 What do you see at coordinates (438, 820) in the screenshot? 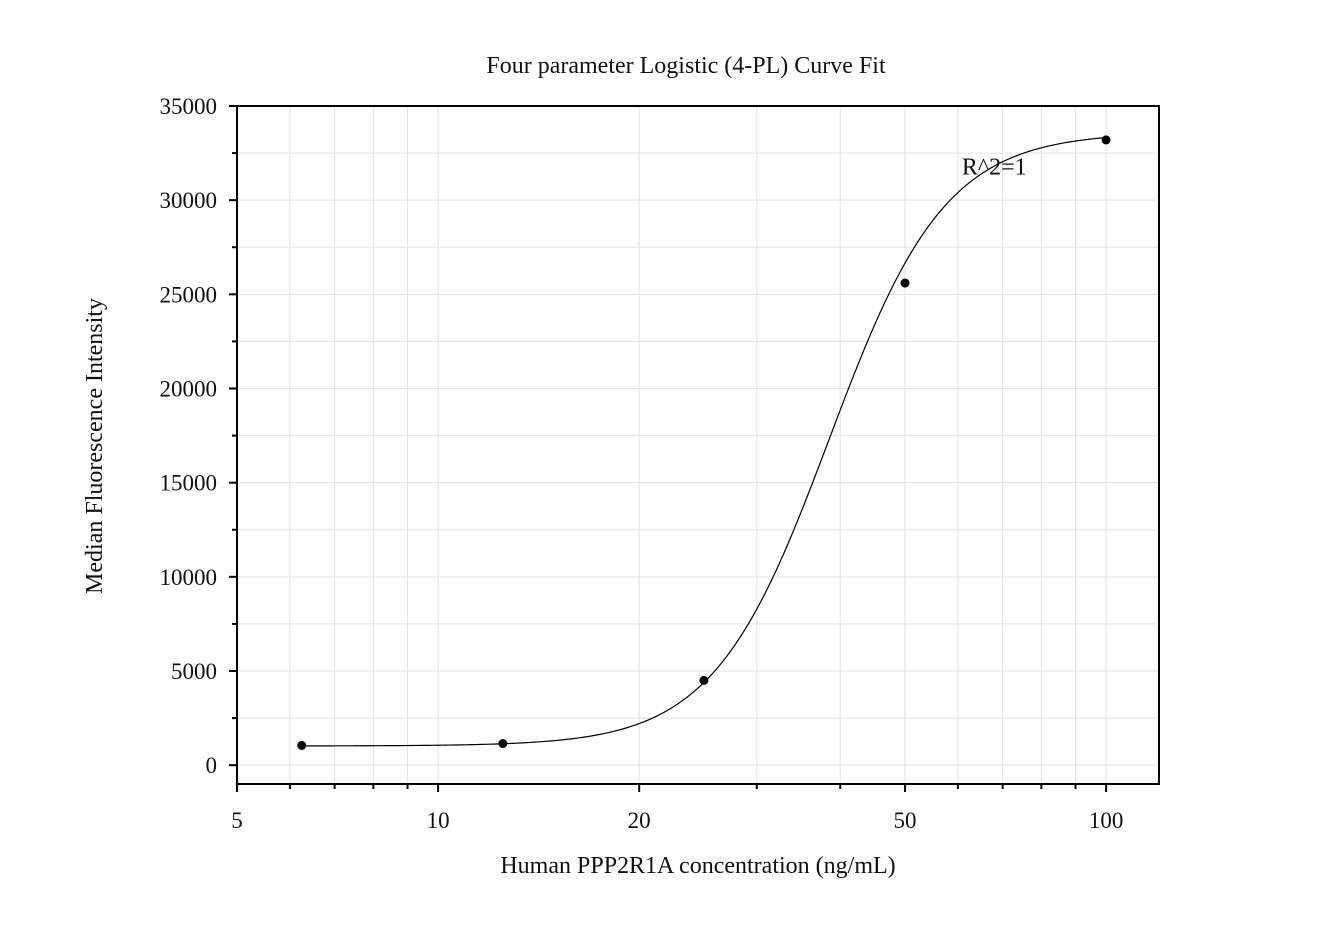
I see `x-tick-label: 10` at bounding box center [438, 820].